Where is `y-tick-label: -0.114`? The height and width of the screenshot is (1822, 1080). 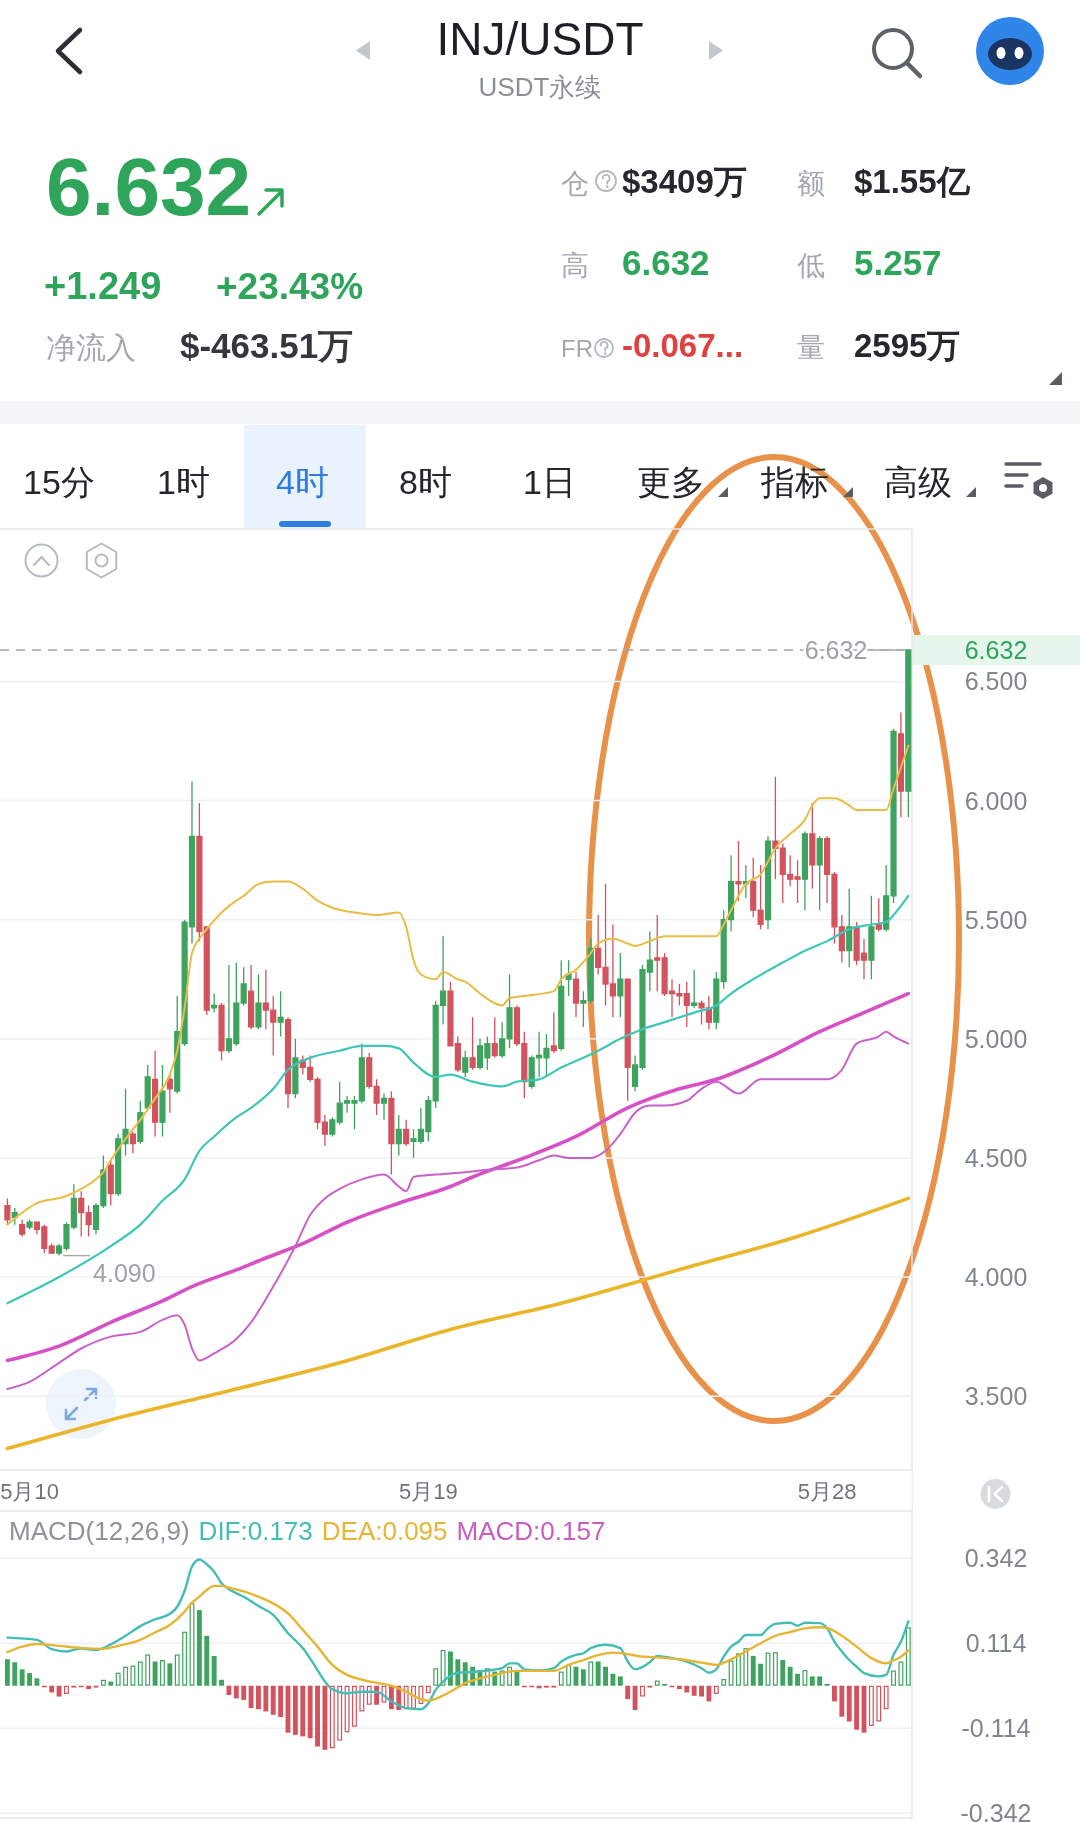
y-tick-label: -0.114 is located at coordinates (996, 1728).